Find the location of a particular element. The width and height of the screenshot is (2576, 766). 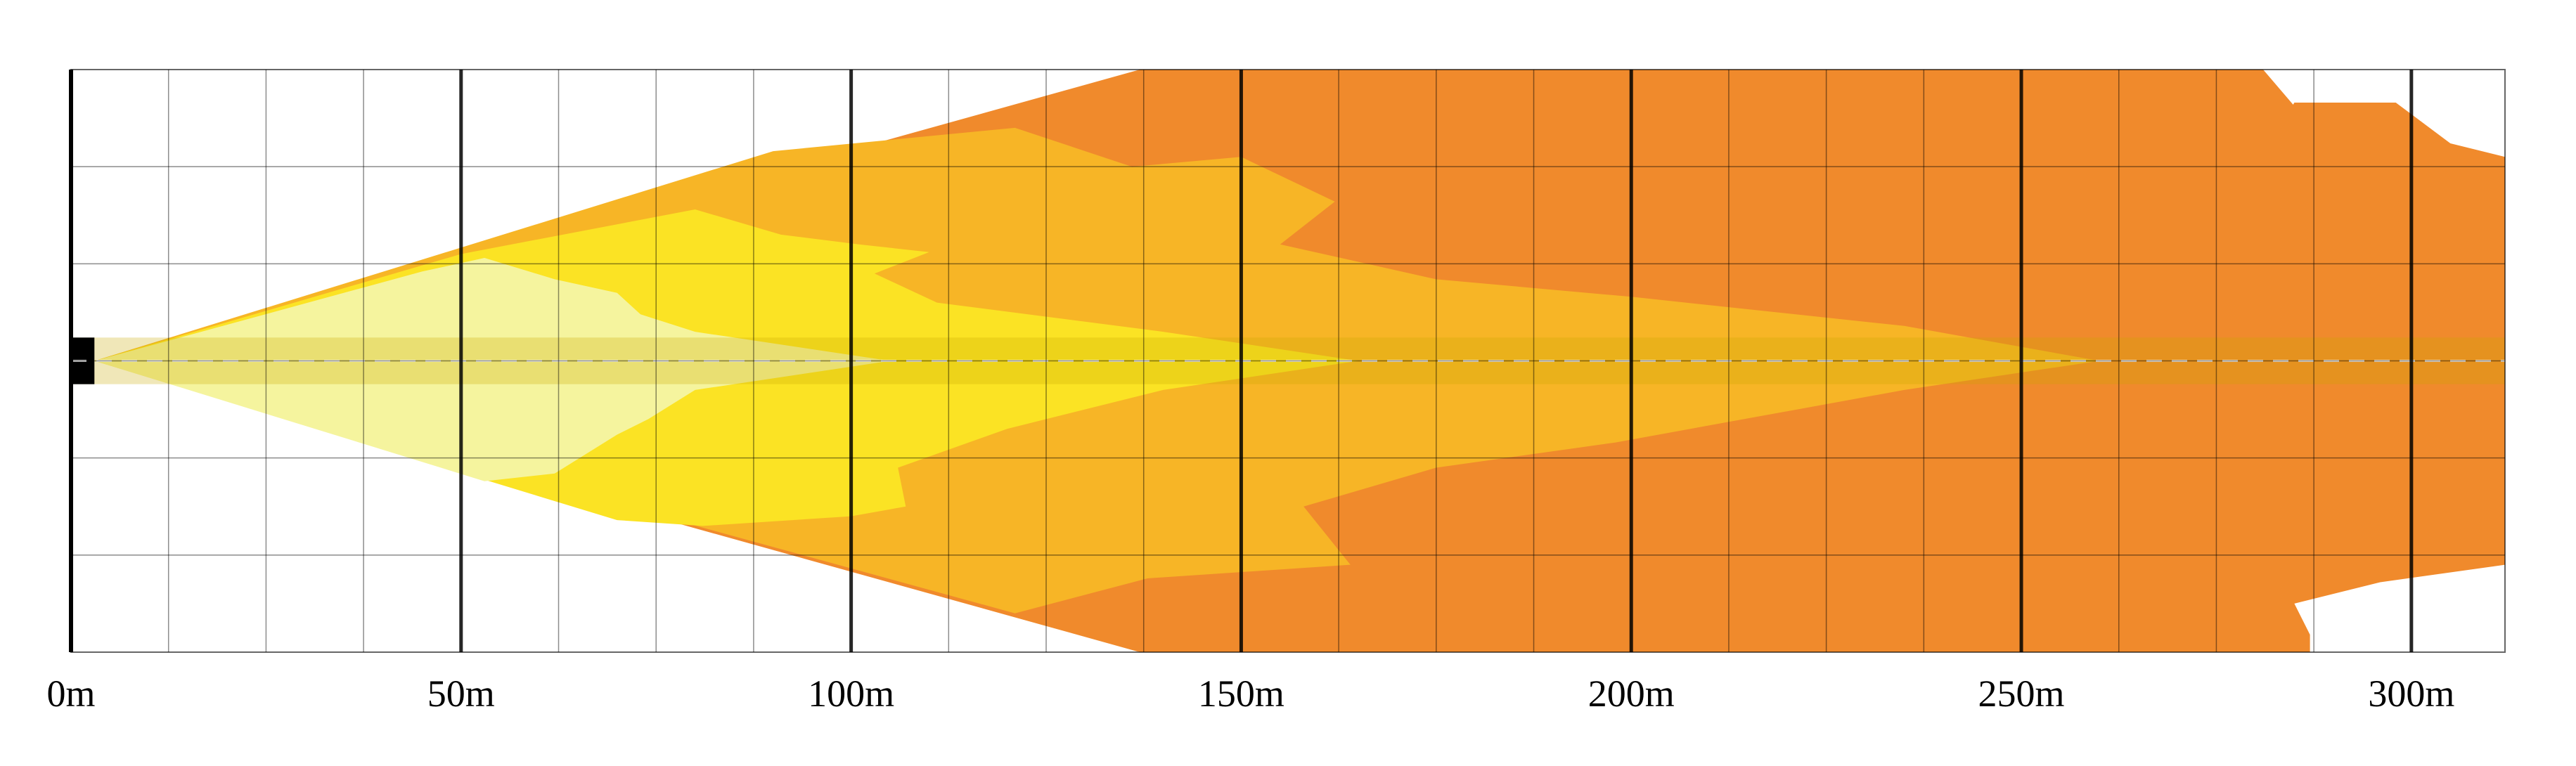

x-tick-label: 100m is located at coordinates (851, 694).